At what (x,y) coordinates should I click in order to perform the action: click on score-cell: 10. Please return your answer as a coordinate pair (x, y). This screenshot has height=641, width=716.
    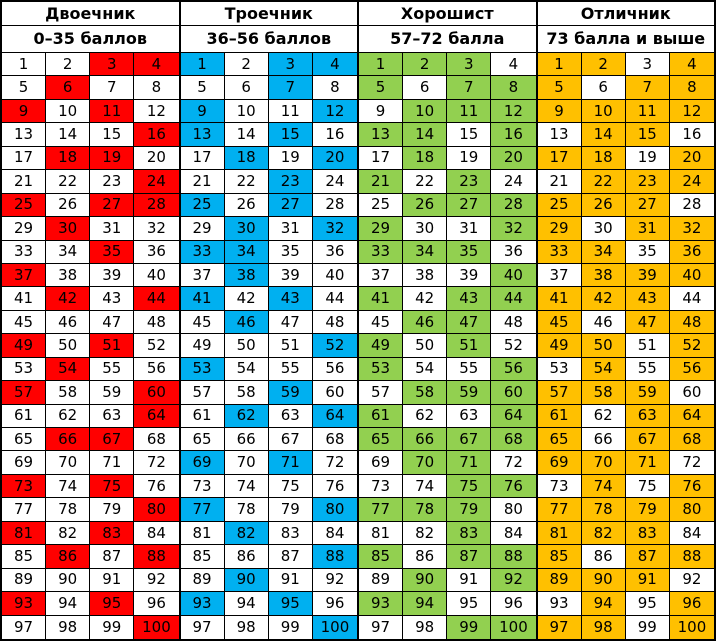
    Looking at the image, I should click on (425, 111).